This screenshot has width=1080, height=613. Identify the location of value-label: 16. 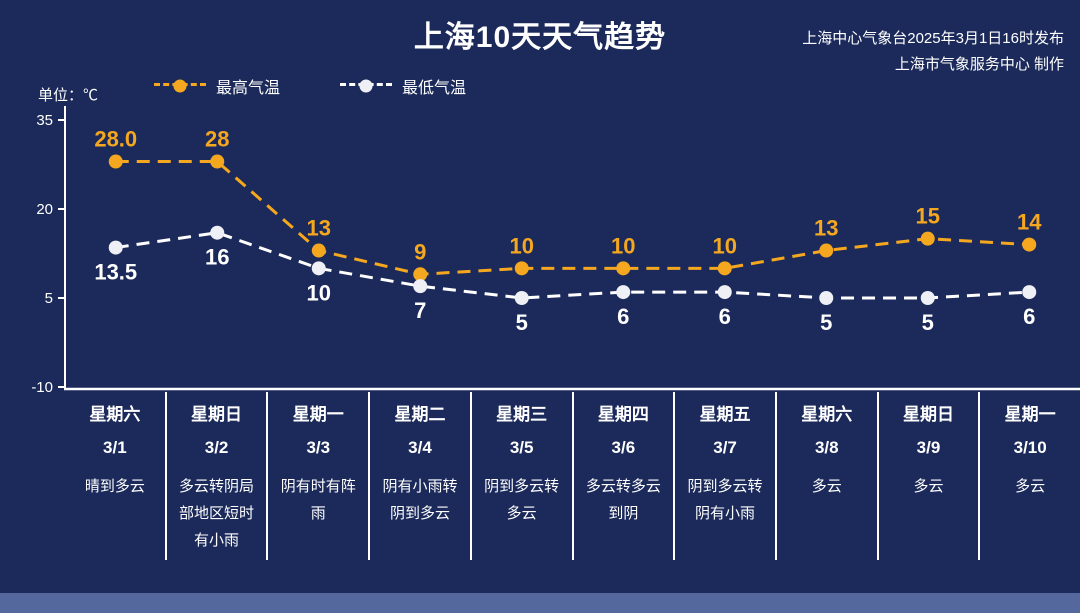
(217, 257).